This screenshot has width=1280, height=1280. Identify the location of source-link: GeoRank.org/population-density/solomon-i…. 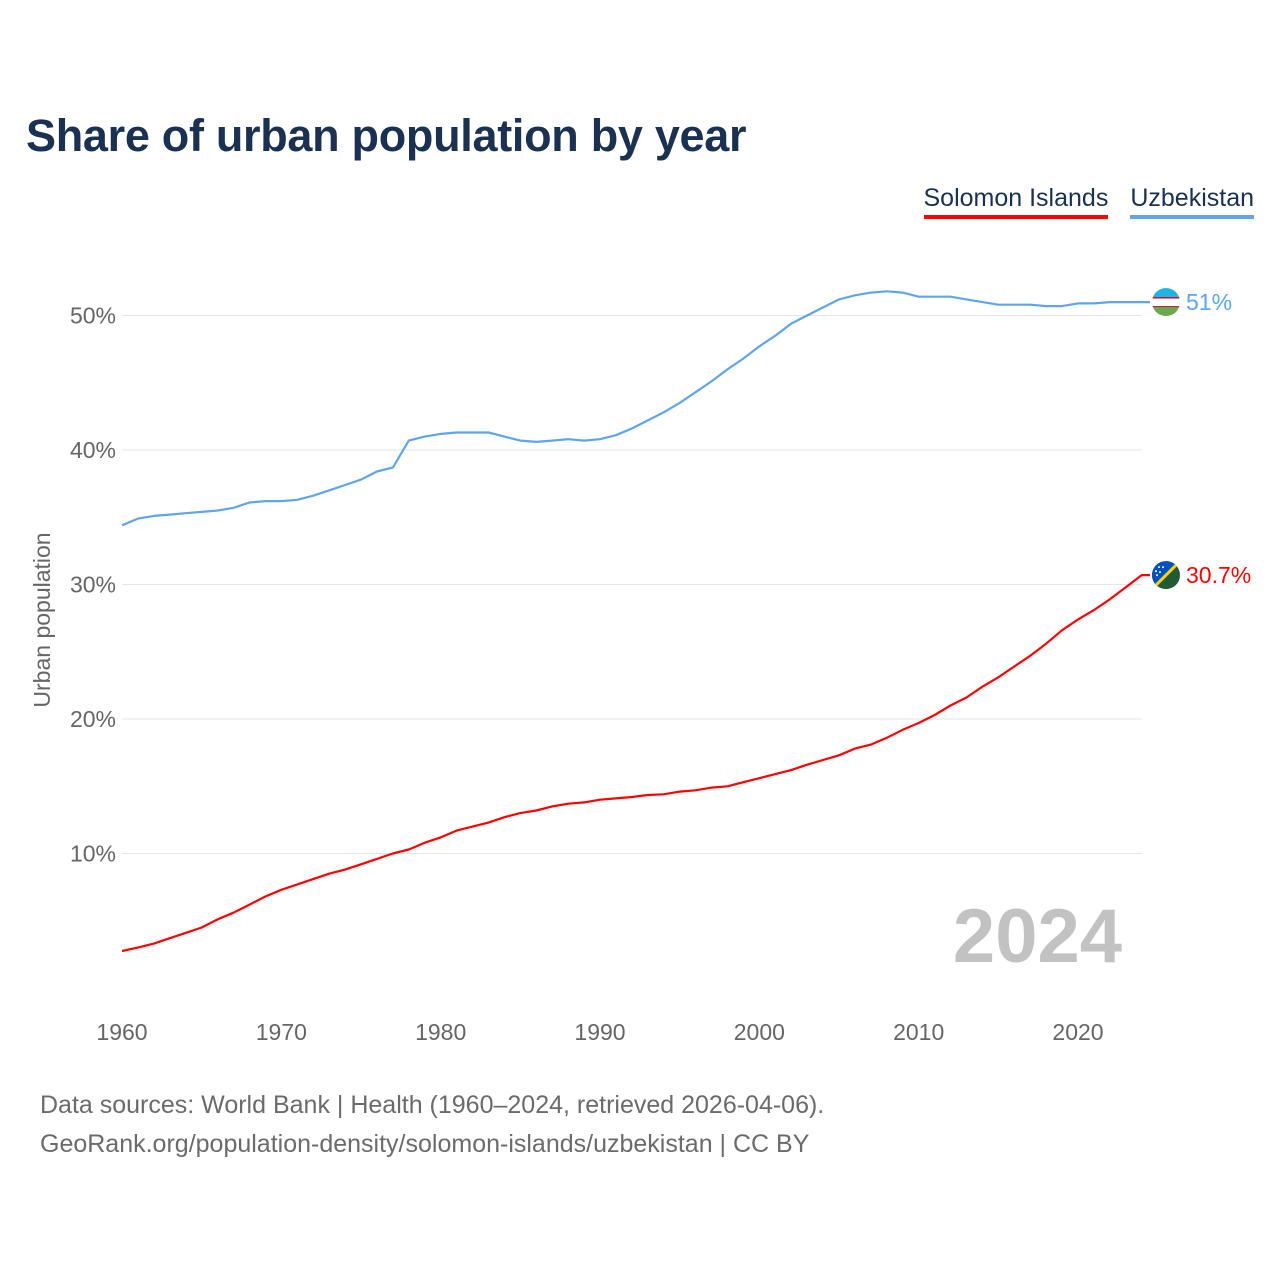
(425, 1144).